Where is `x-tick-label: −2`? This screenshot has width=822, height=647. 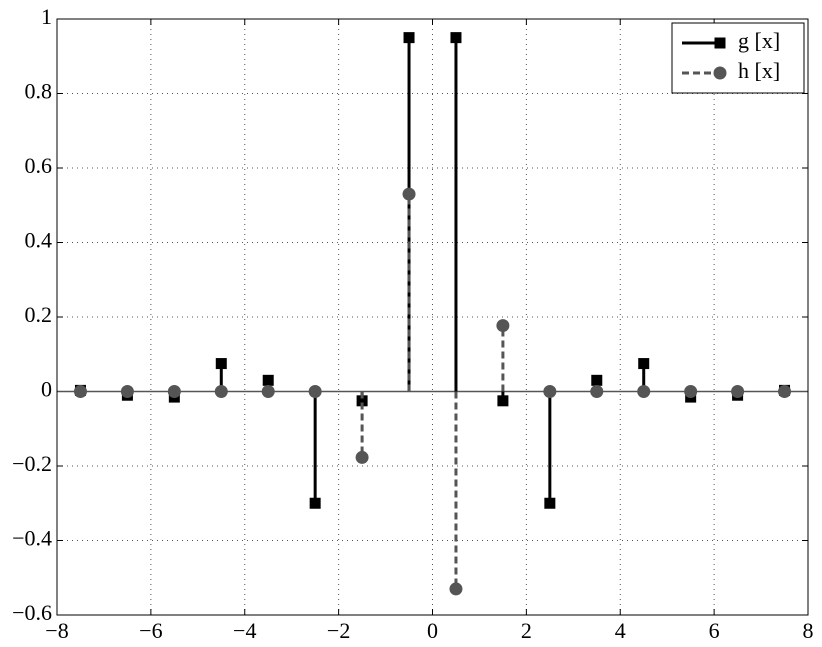 x-tick-label: −2 is located at coordinates (338, 630).